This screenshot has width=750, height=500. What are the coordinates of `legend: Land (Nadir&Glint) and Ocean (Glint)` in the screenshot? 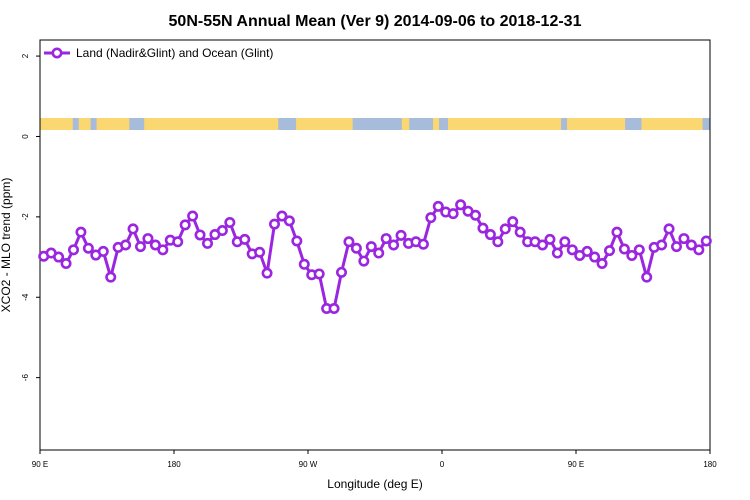 It's located at (158, 53).